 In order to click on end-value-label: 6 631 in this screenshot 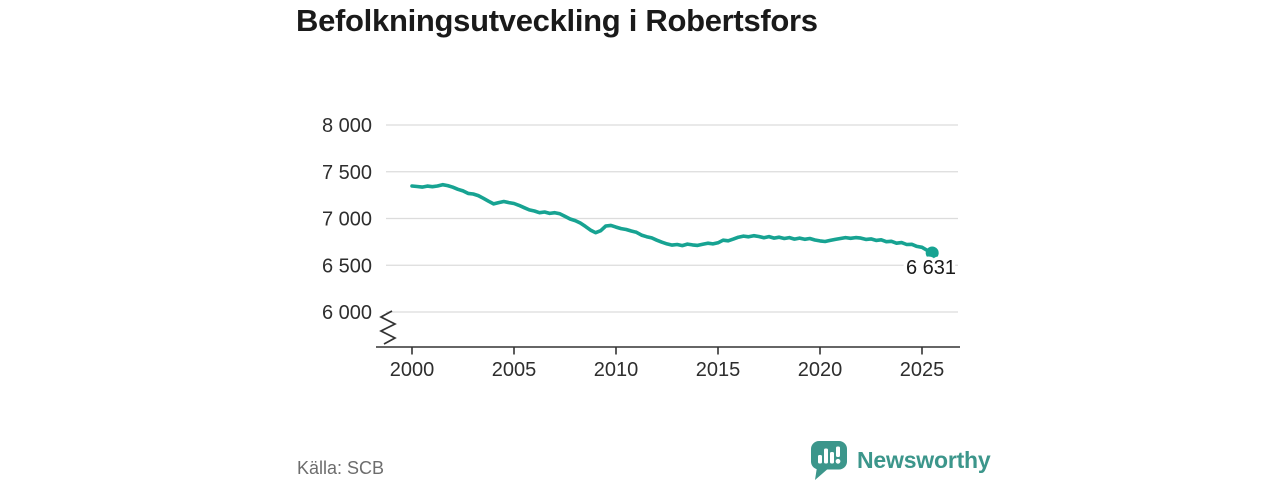, I will do `click(931, 268)`.